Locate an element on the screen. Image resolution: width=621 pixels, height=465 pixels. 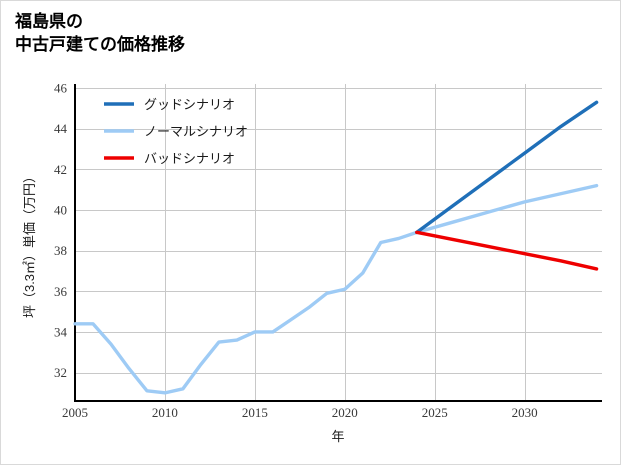
x-tick-label: 2015 is located at coordinates (255, 412).